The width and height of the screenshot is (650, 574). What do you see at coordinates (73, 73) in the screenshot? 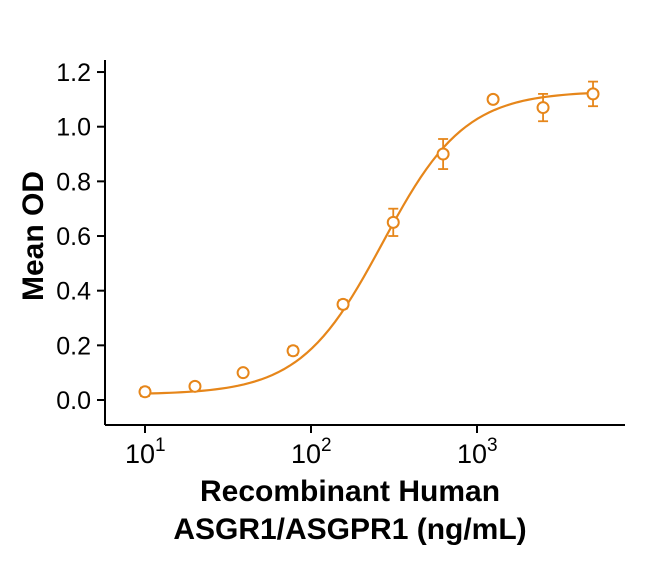
I see `y-tick-label: 1.2` at bounding box center [73, 73].